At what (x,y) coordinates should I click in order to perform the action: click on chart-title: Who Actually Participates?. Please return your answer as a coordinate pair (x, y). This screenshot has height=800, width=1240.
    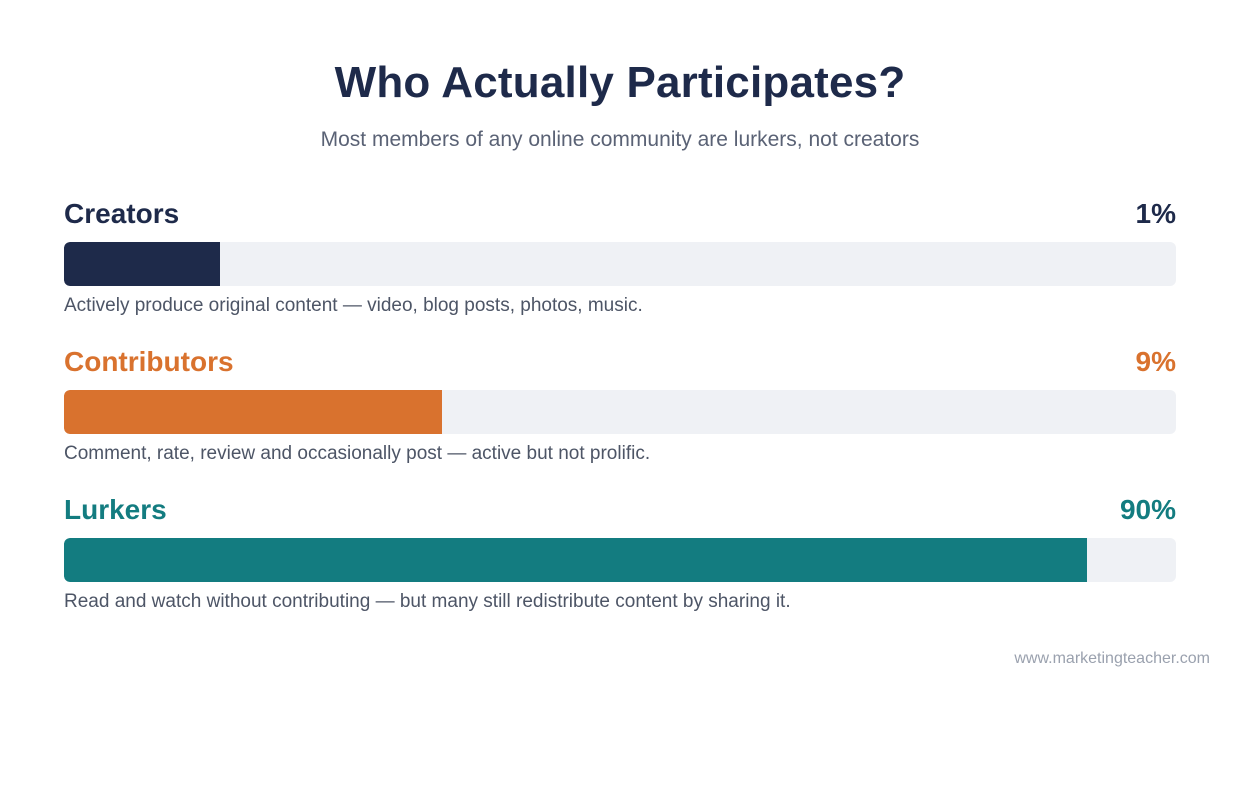
    Looking at the image, I should click on (620, 82).